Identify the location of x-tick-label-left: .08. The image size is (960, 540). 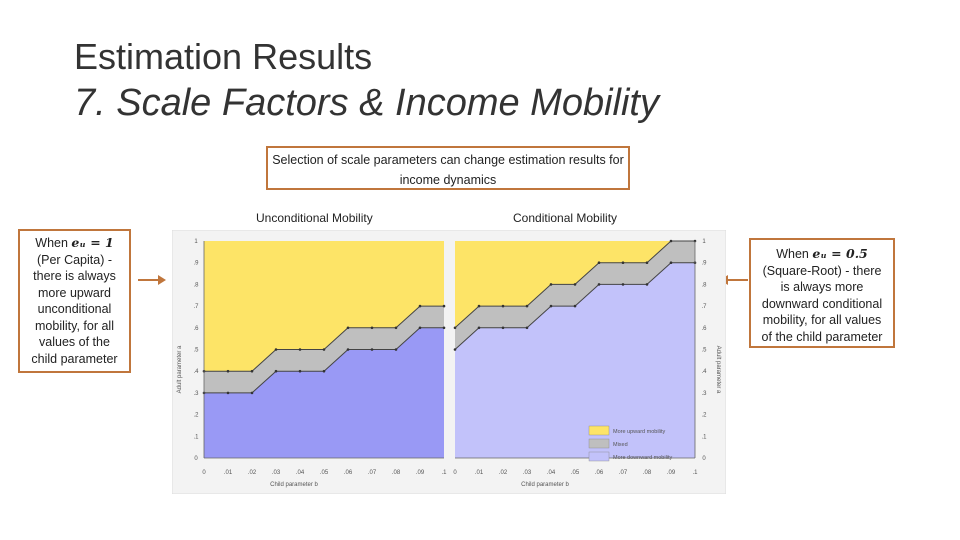
(396, 473).